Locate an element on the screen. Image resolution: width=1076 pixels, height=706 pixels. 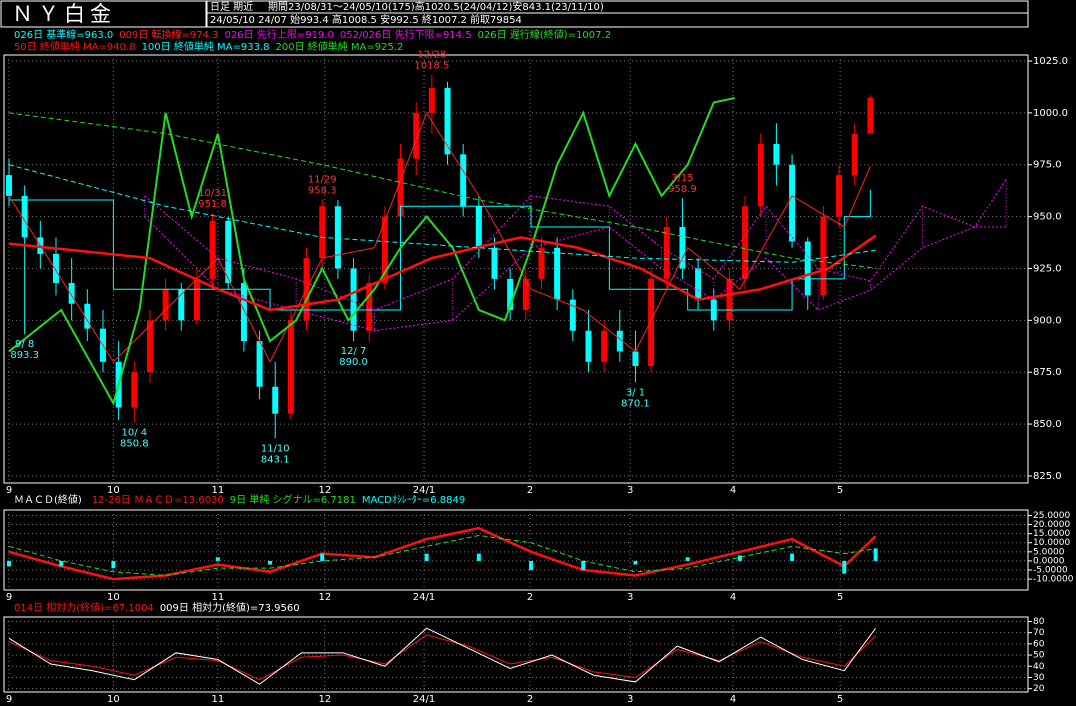
mode: 日足 期近 is located at coordinates (231, 6).